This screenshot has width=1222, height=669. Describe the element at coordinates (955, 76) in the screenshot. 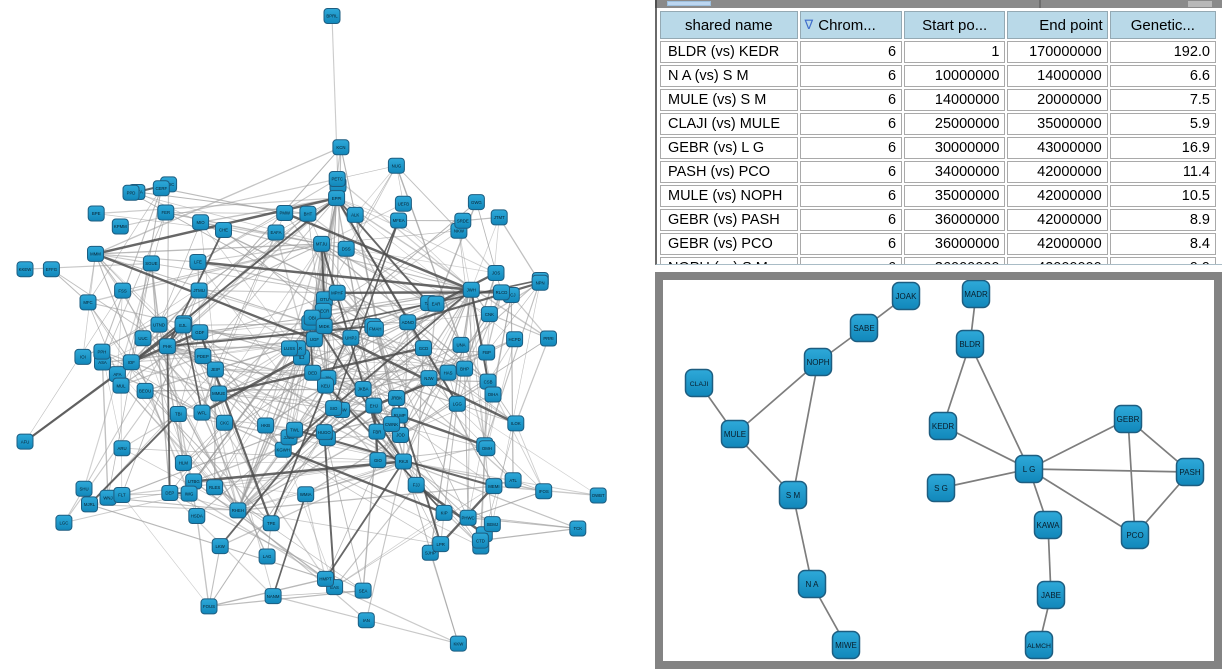

I see `table-cell-start: 10000000` at that location.